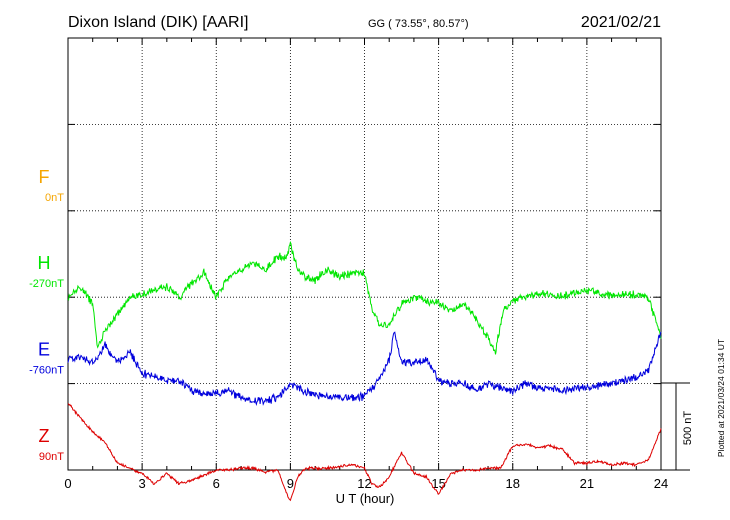  Describe the element at coordinates (46, 371) in the screenshot. I see `series-offset-e: -760nT` at that location.